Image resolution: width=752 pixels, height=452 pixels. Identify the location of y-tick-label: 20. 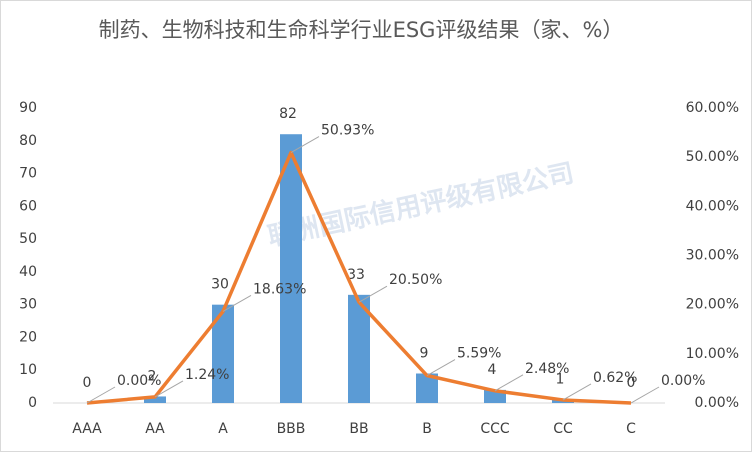
(28, 337).